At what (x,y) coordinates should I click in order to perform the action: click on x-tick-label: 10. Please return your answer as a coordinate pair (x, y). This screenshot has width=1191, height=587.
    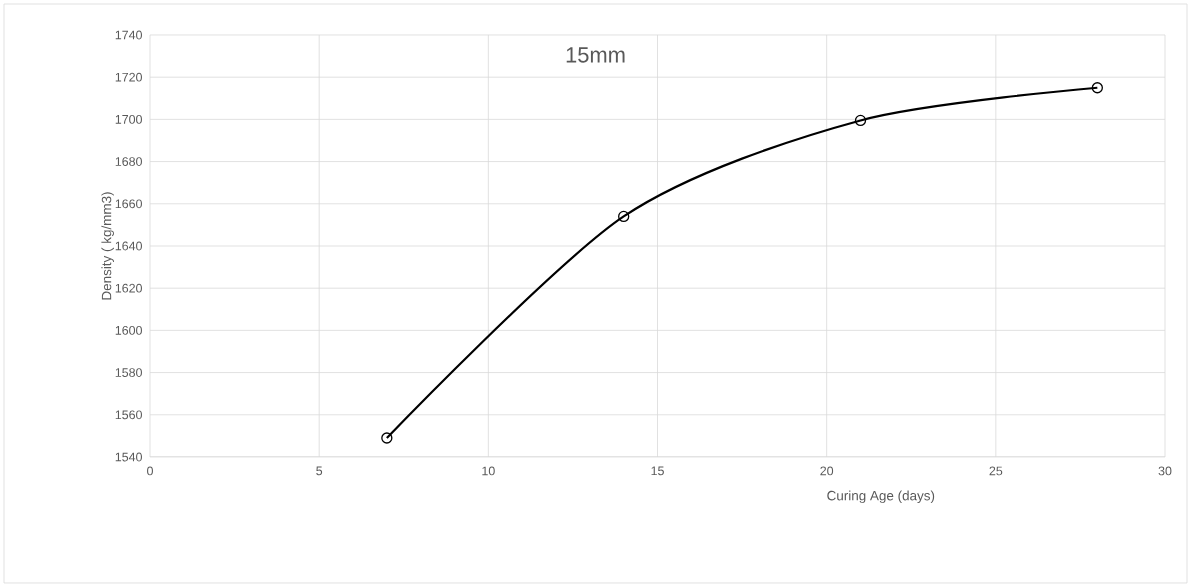
    Looking at the image, I should click on (488, 471).